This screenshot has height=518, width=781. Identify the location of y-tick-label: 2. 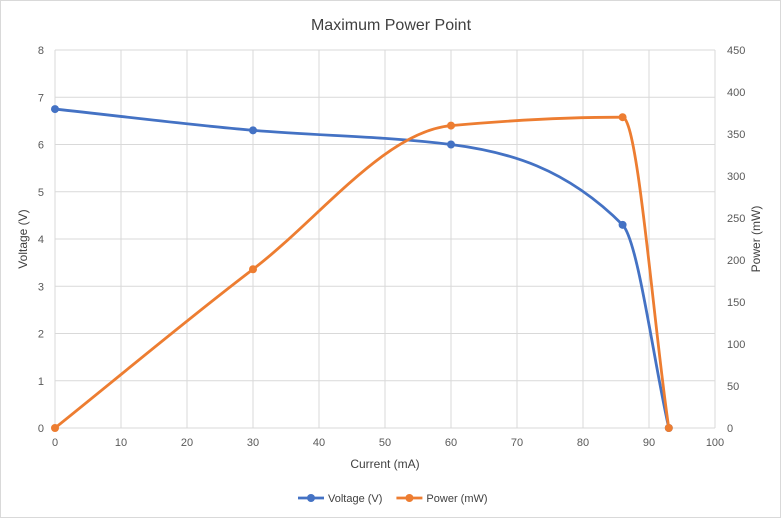
(41, 335).